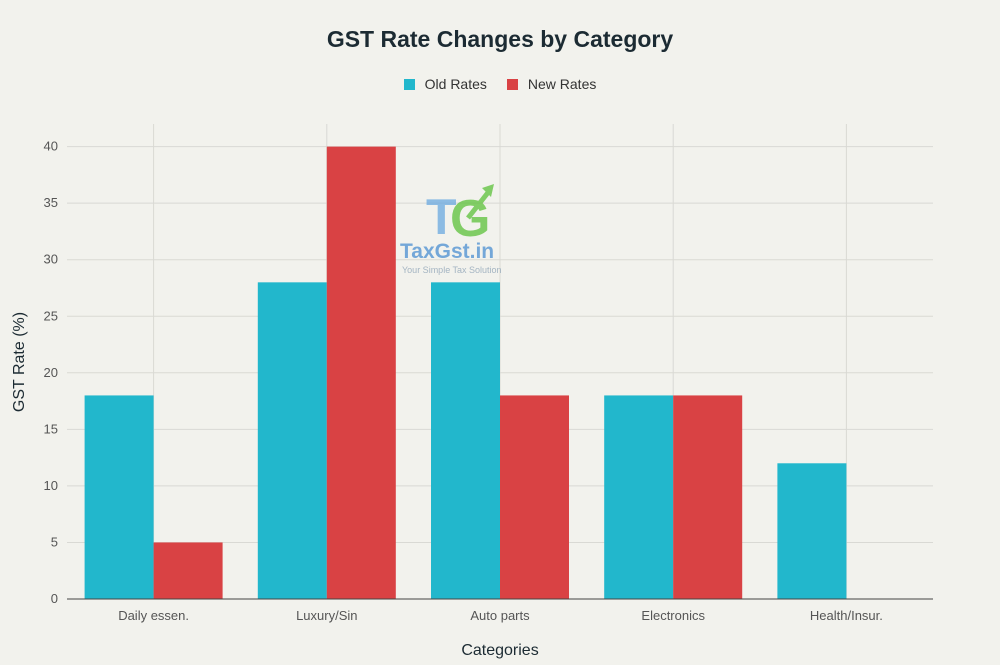  What do you see at coordinates (452, 270) in the screenshot?
I see `logo-tagline-text: Your Simple Tax Solution` at bounding box center [452, 270].